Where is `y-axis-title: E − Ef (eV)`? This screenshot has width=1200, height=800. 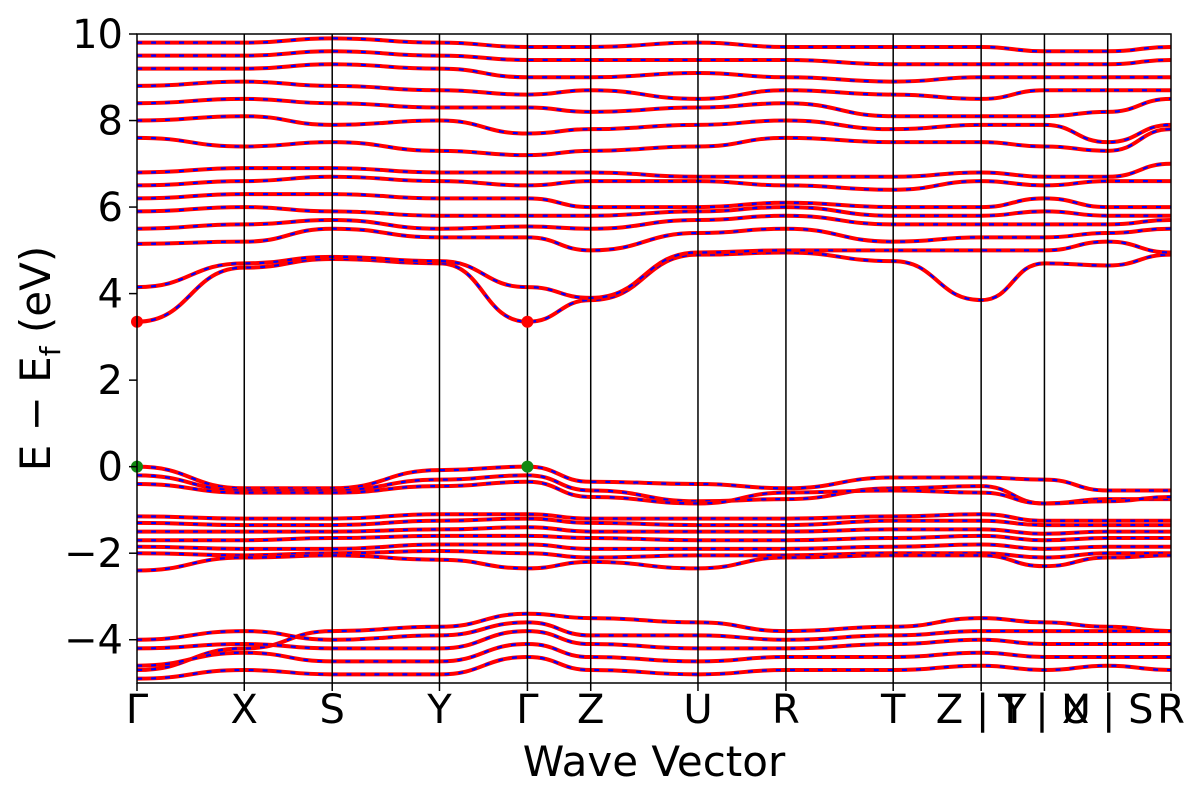 y-axis-title: E − Ef (eV) is located at coordinates (39, 359).